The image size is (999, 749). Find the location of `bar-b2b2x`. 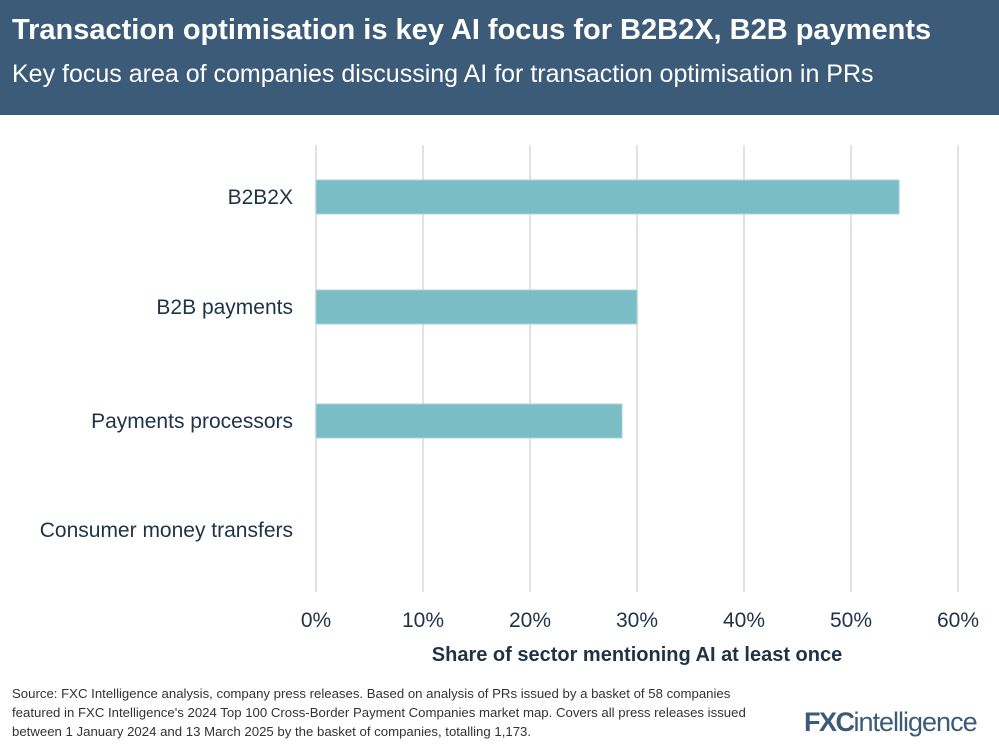

bar-b2b2x is located at coordinates (607, 197).